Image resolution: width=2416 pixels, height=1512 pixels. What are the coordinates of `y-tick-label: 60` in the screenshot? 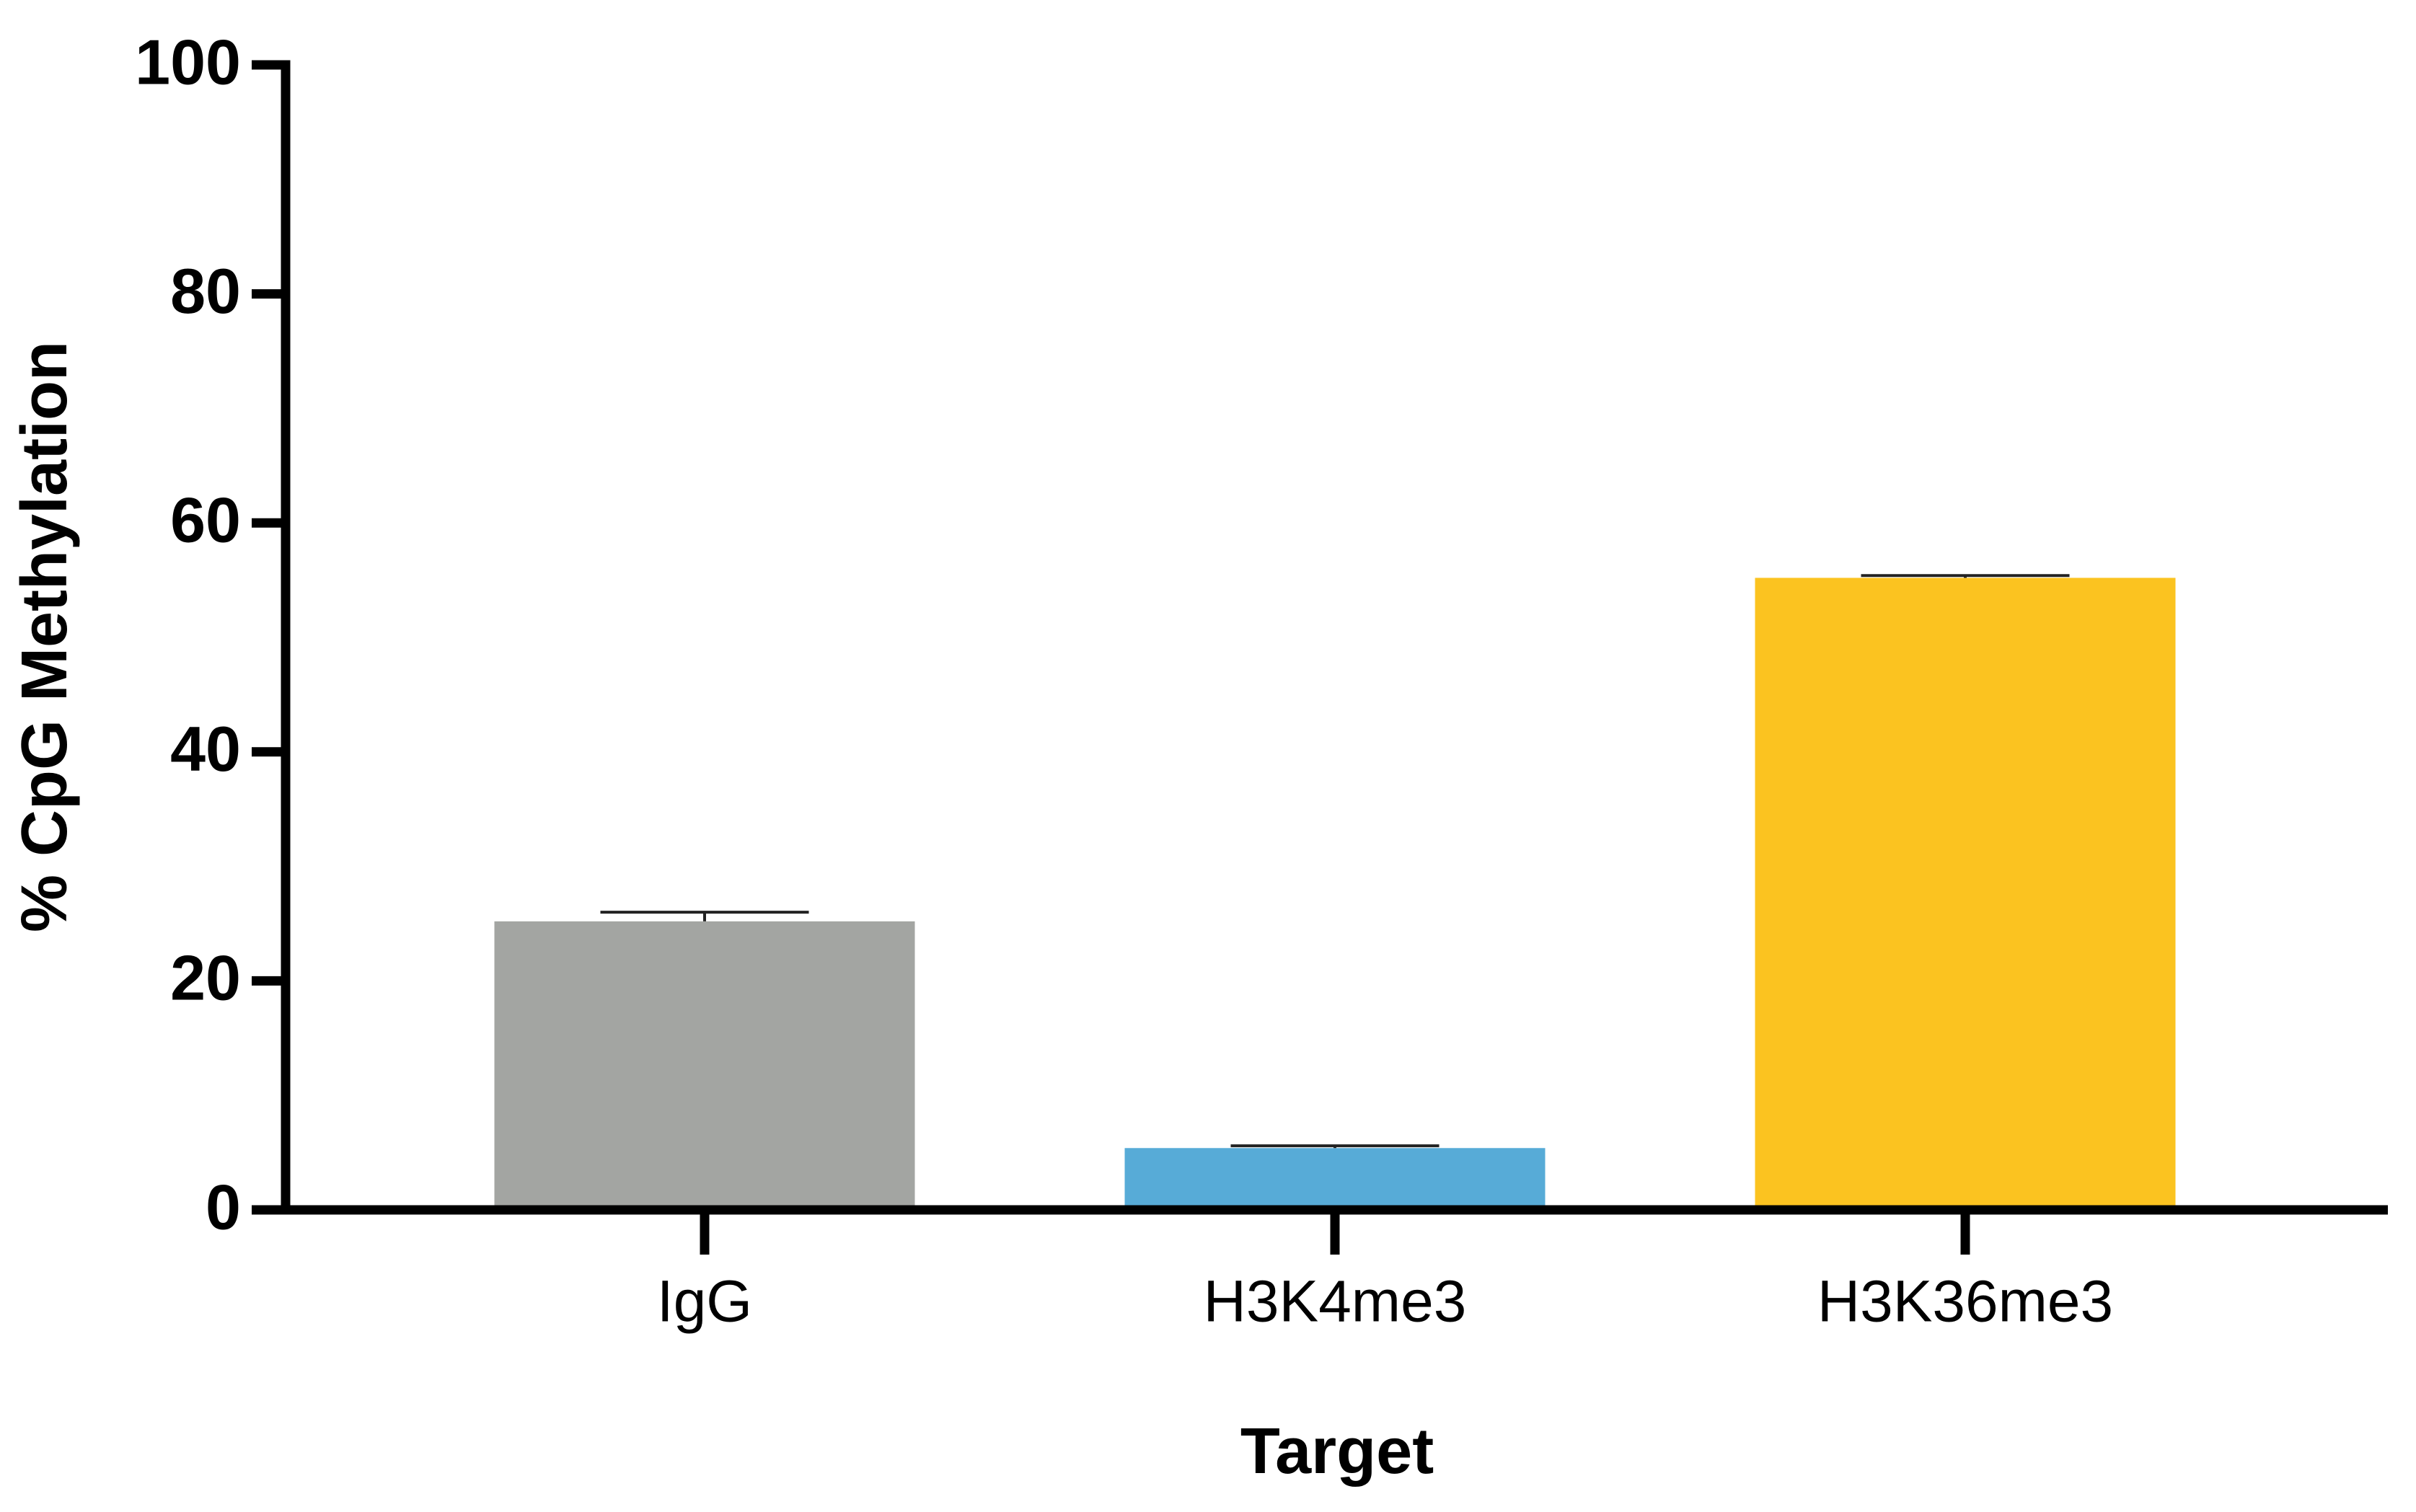 It's located at (205, 519).